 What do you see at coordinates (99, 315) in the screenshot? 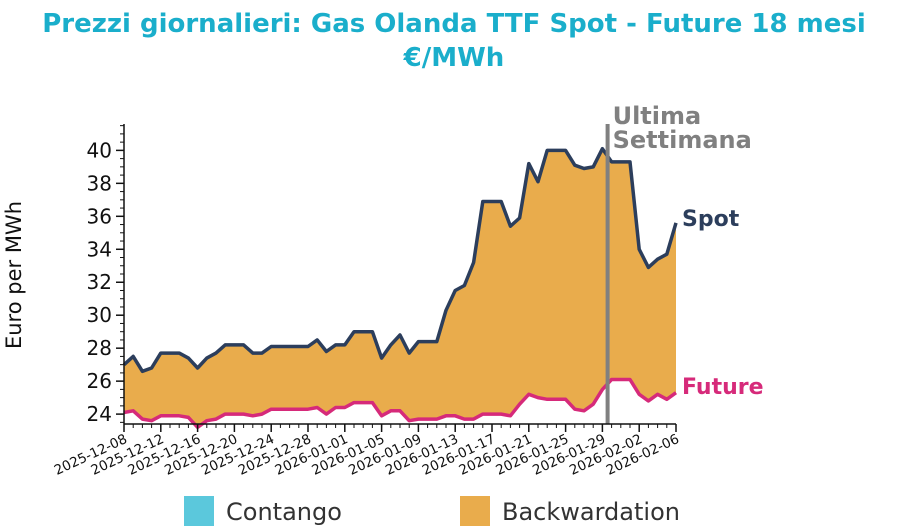
I see `y-tick-label: 30` at bounding box center [99, 315].